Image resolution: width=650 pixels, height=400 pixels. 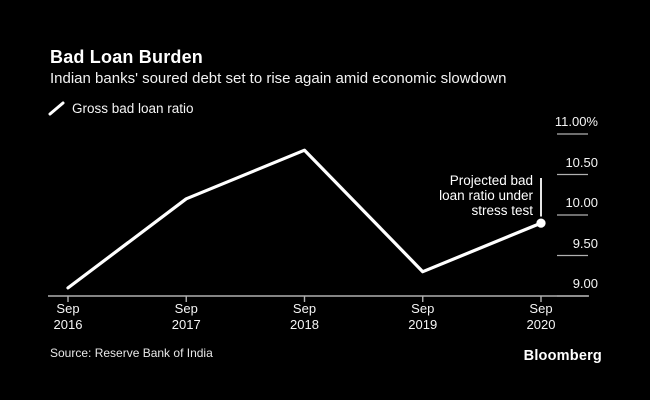 I want to click on legend-line-icon, so click(x=56, y=108).